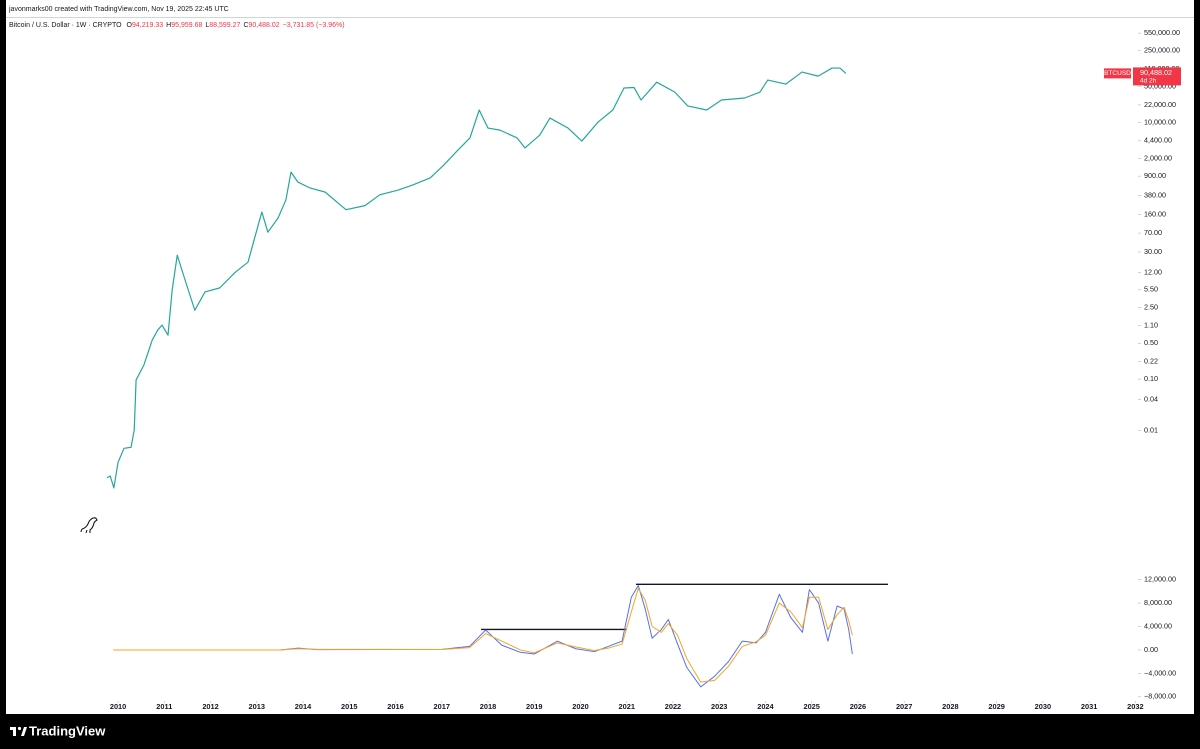  I want to click on y-tick-label: 4,400.00, so click(1158, 140).